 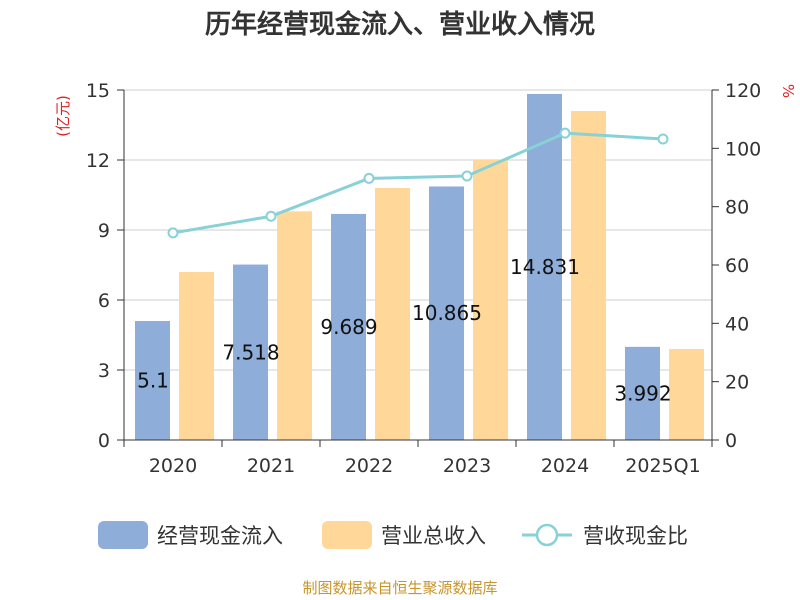 I want to click on right-tick-label: 40, so click(x=737, y=324).